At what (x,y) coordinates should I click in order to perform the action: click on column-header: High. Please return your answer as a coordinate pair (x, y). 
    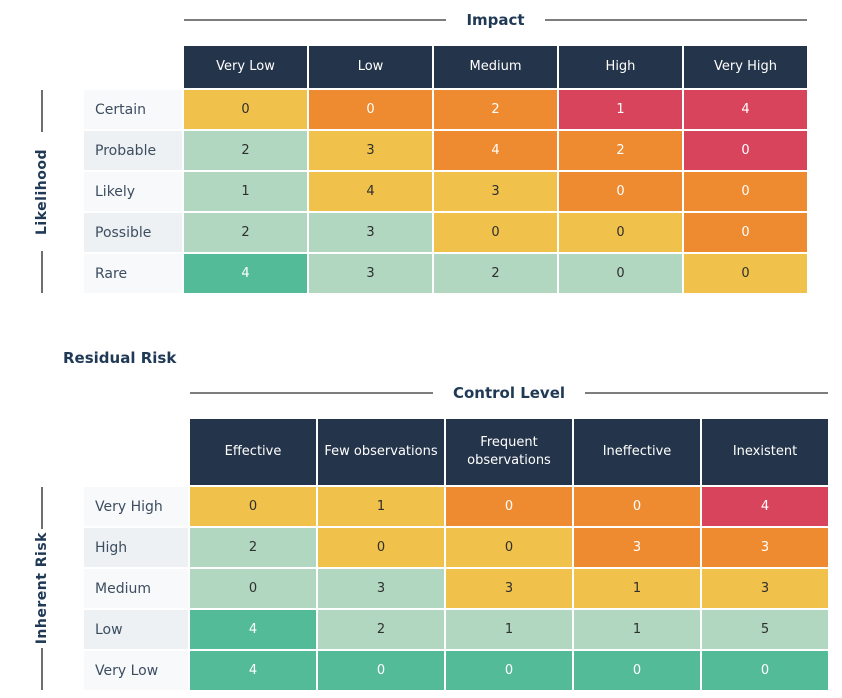
    Looking at the image, I should click on (620, 67).